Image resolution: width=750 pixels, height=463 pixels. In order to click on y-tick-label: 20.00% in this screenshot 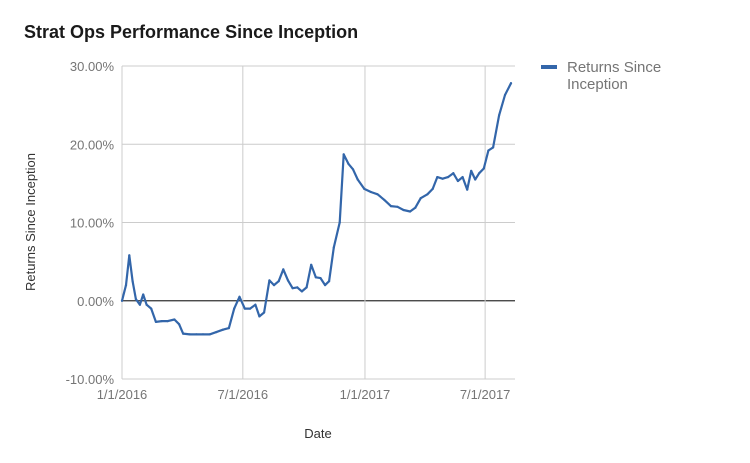, I will do `click(92, 144)`.